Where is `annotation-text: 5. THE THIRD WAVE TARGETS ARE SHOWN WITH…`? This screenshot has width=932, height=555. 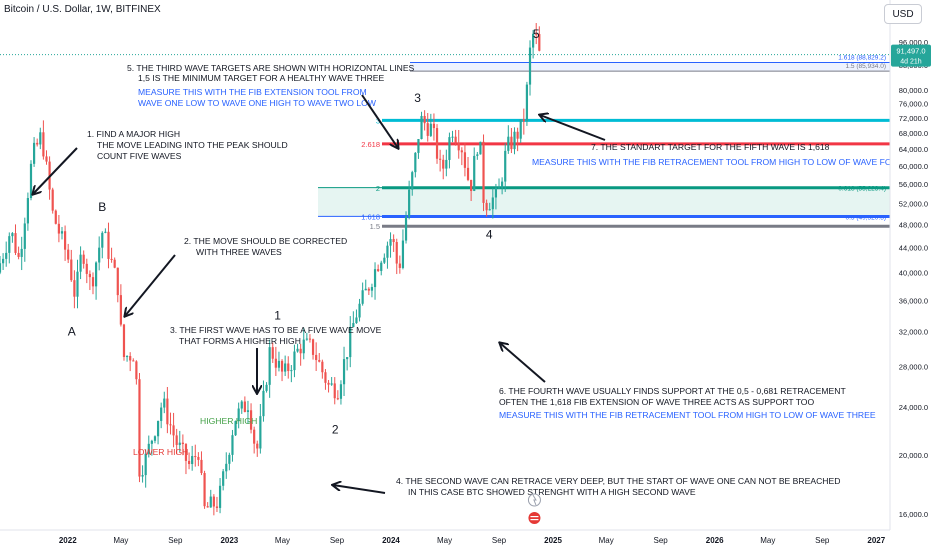
annotation-text: 5. THE THIRD WAVE TARGETS ARE SHOWN WITH… is located at coordinates (271, 68).